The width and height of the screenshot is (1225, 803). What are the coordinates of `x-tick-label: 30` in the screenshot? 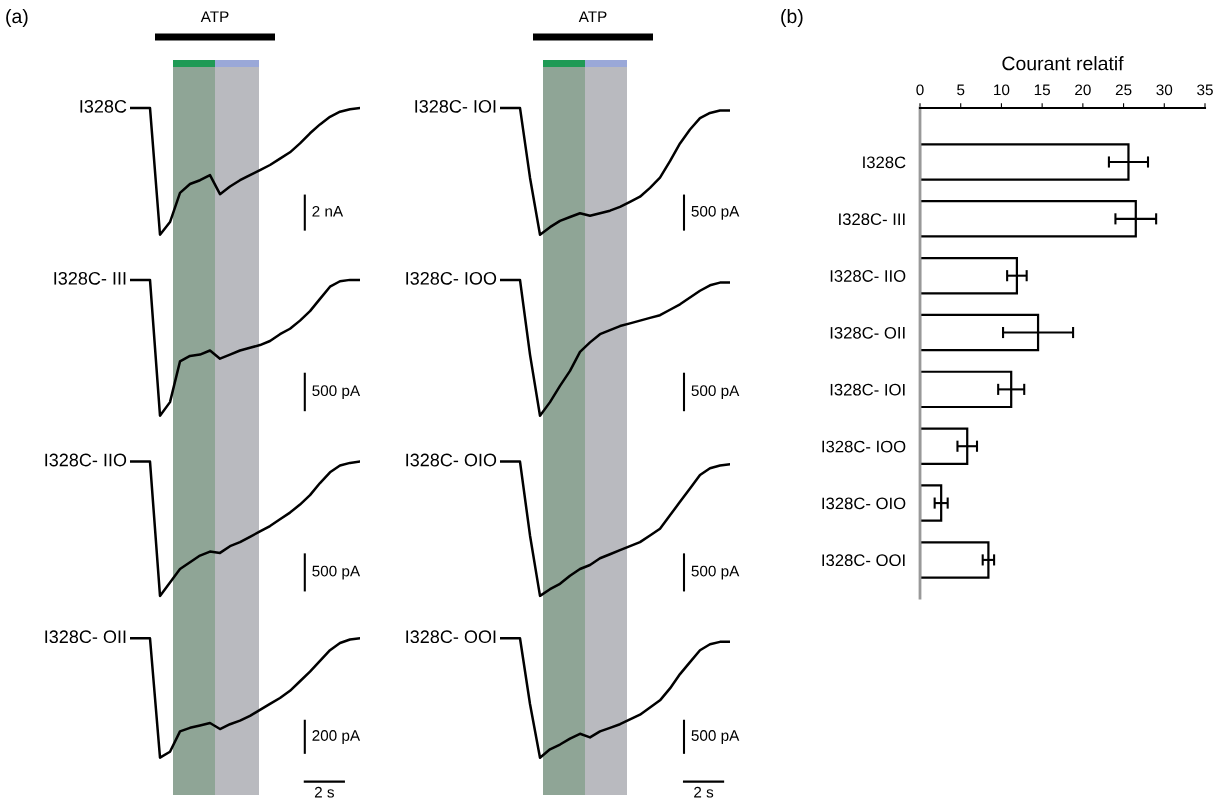 It's located at (1164, 90).